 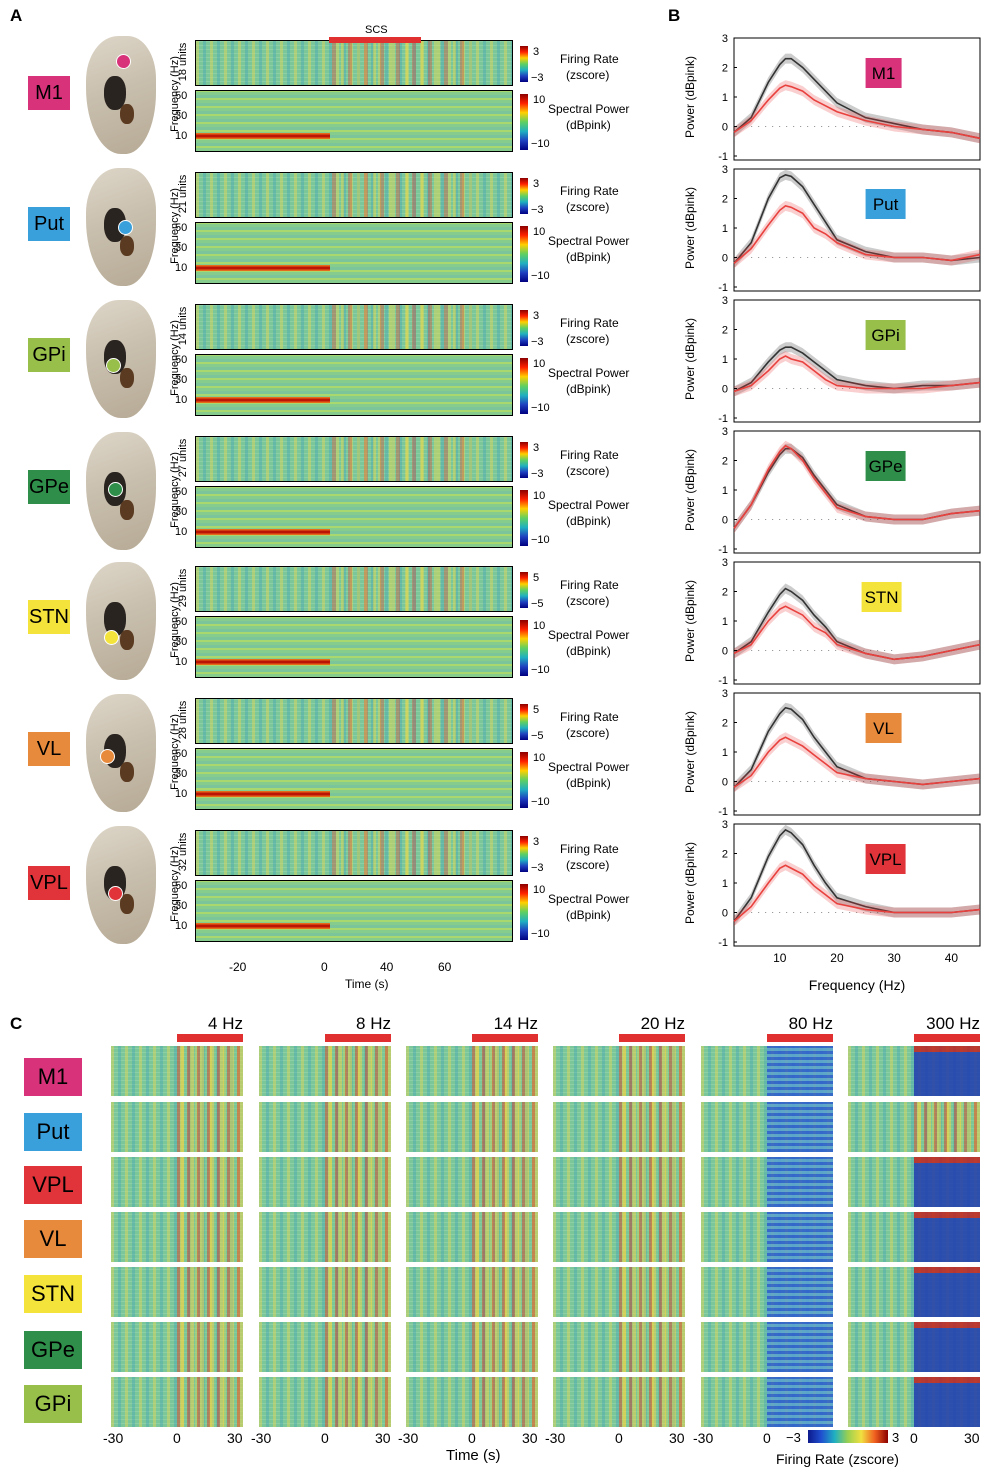 What do you see at coordinates (354, 647) in the screenshot?
I see `spectral-heatmap-stn` at bounding box center [354, 647].